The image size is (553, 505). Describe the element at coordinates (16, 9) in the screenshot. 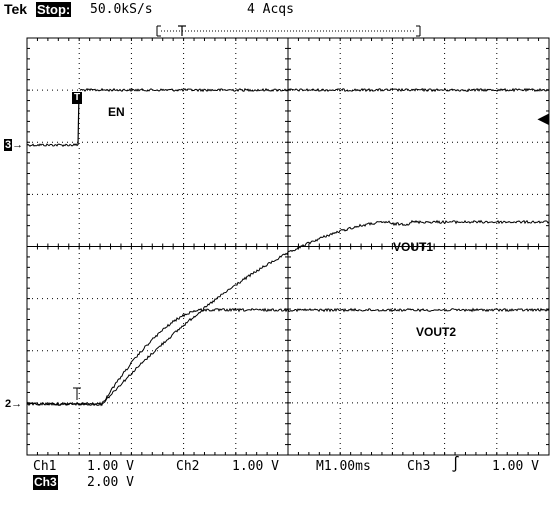

I see `brand-label: Tek` at that location.